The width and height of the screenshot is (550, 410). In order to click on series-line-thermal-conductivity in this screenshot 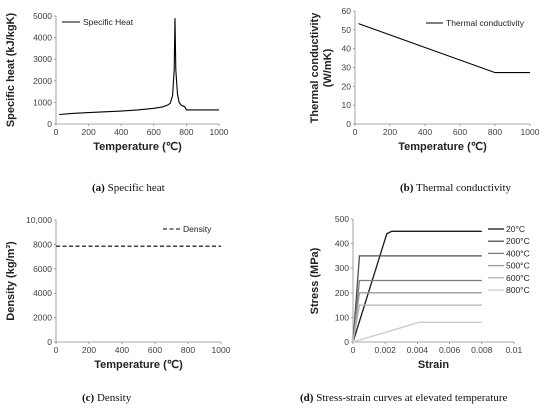, I will do `click(444, 48)`.